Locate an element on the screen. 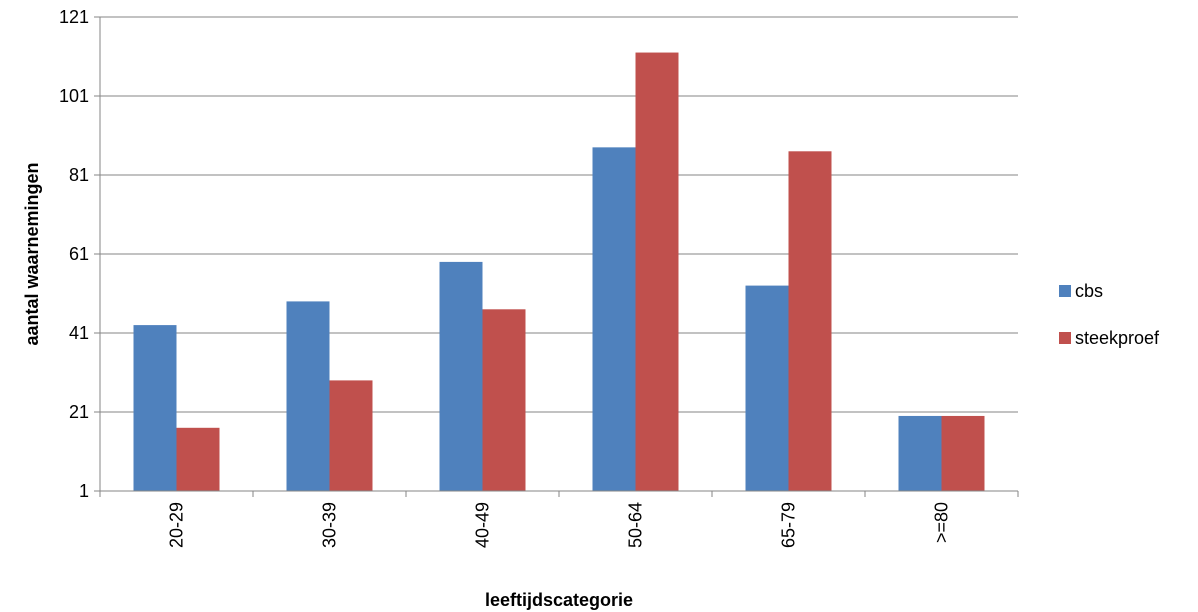 The image size is (1198, 612). y-tick-label: 121 is located at coordinates (74, 17).